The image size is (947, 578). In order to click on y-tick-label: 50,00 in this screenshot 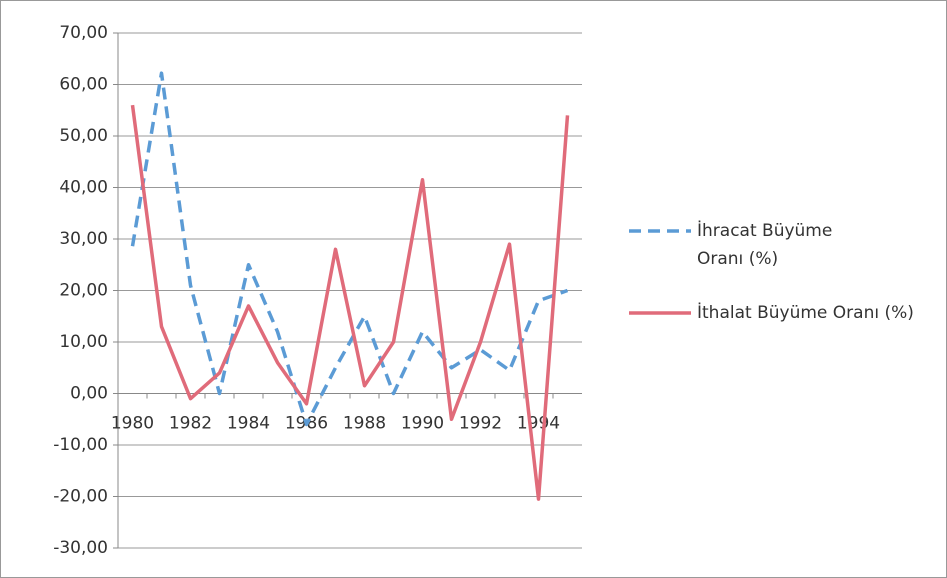, I will do `click(83, 136)`.